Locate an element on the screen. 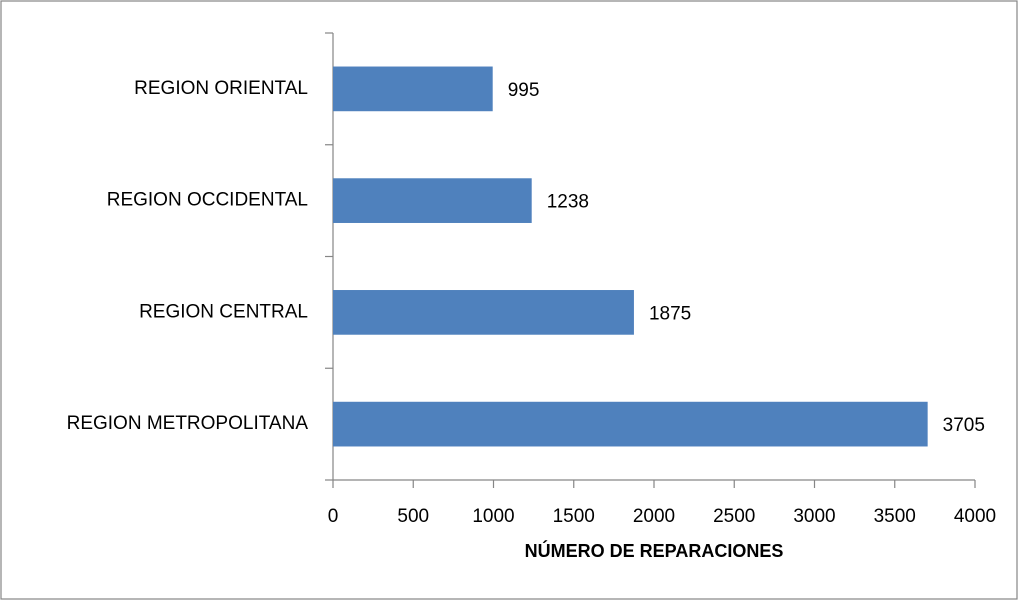  x-tick-label: 1000 is located at coordinates (493, 516).